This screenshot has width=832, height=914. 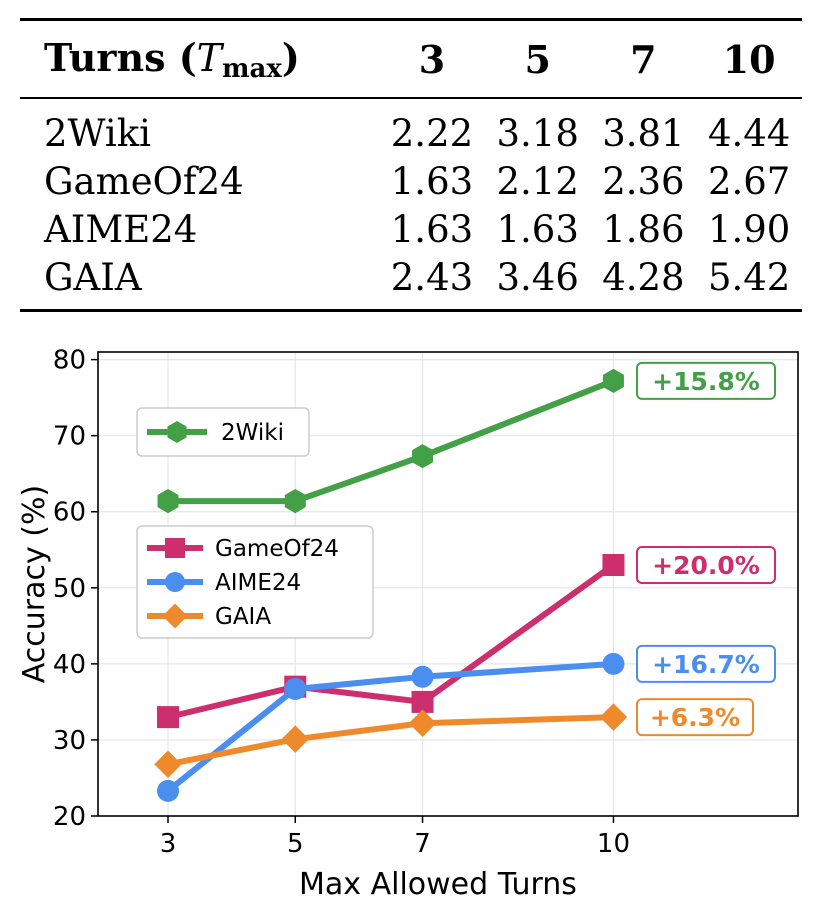 I want to click on table-cell: 2.43, so click(x=432, y=277).